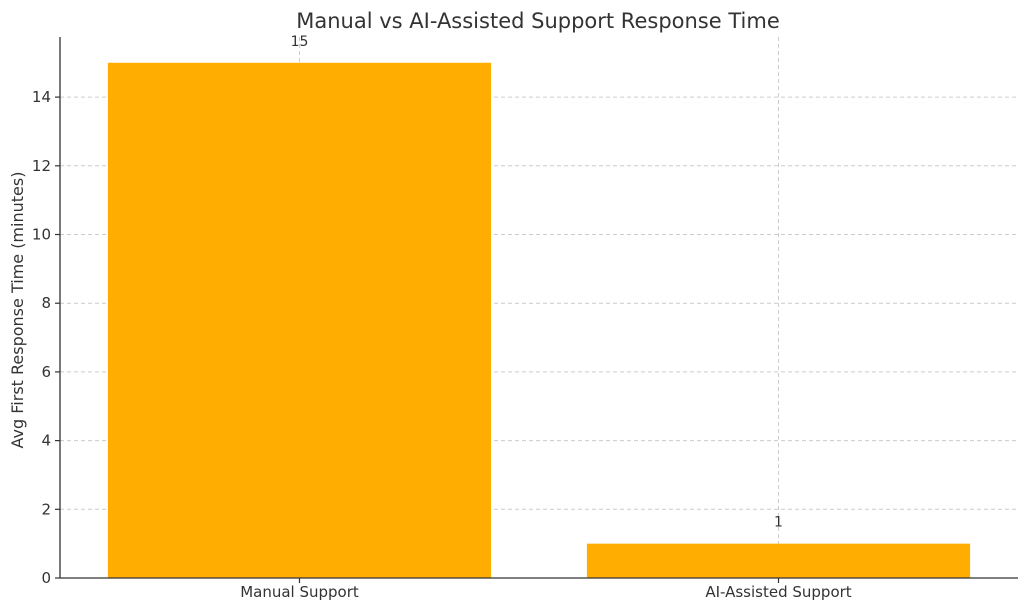  Describe the element at coordinates (546, 589) in the screenshot. I see `x-ticks: Manual Support AI-Assisted Support` at that location.